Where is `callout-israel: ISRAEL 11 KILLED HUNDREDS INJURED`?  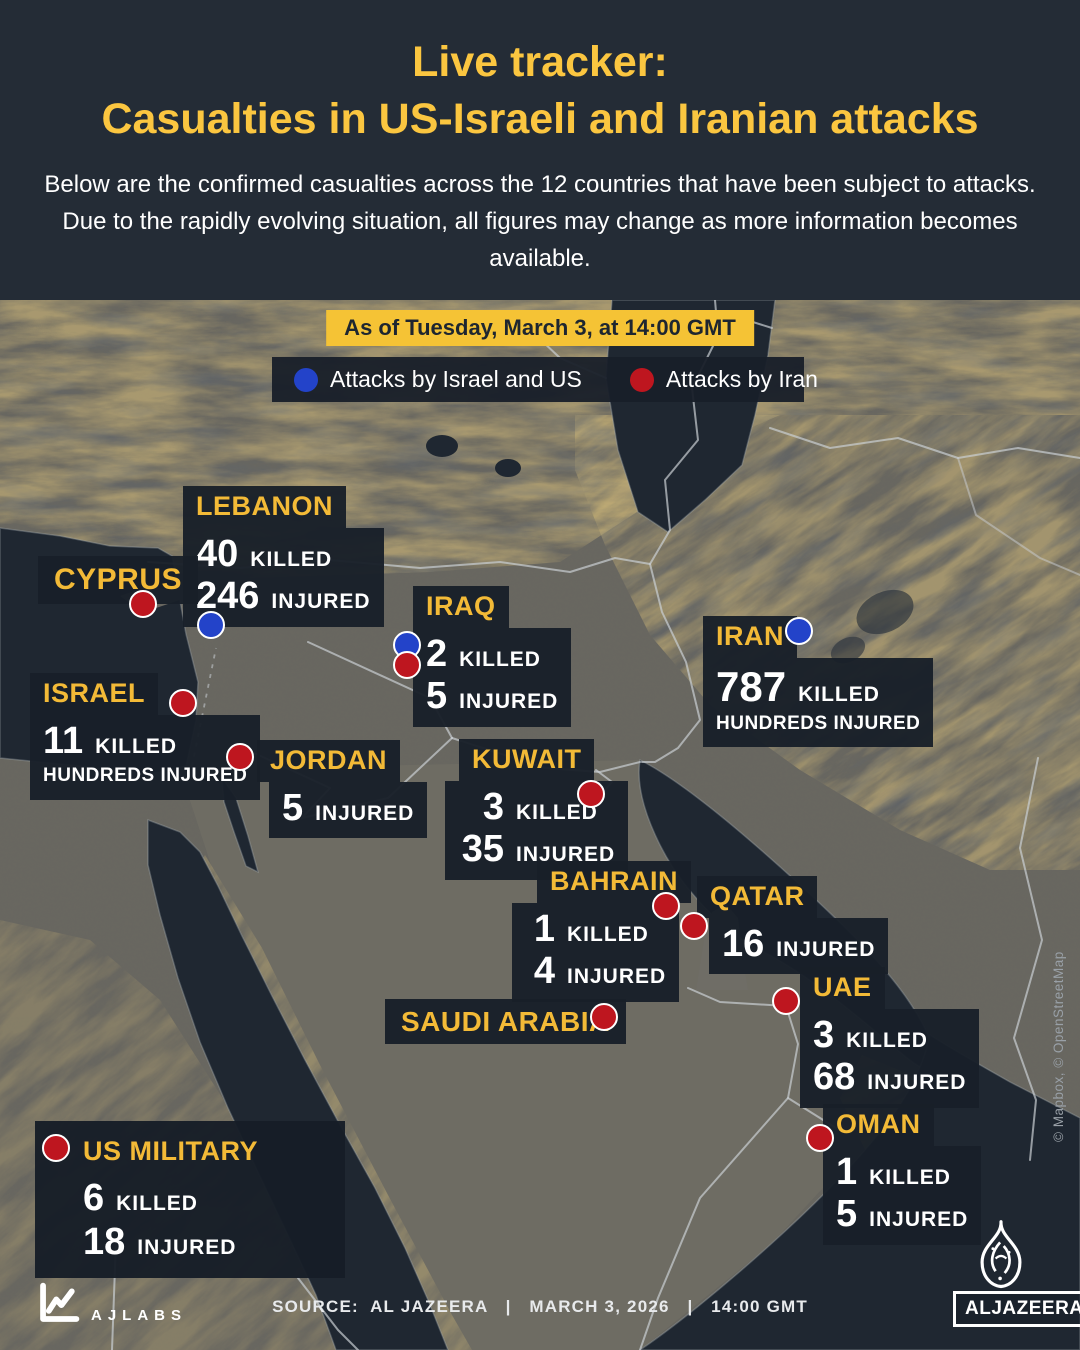
callout-israel: ISRAEL 11 KILLED HUNDREDS INJURED is located at coordinates (145, 736).